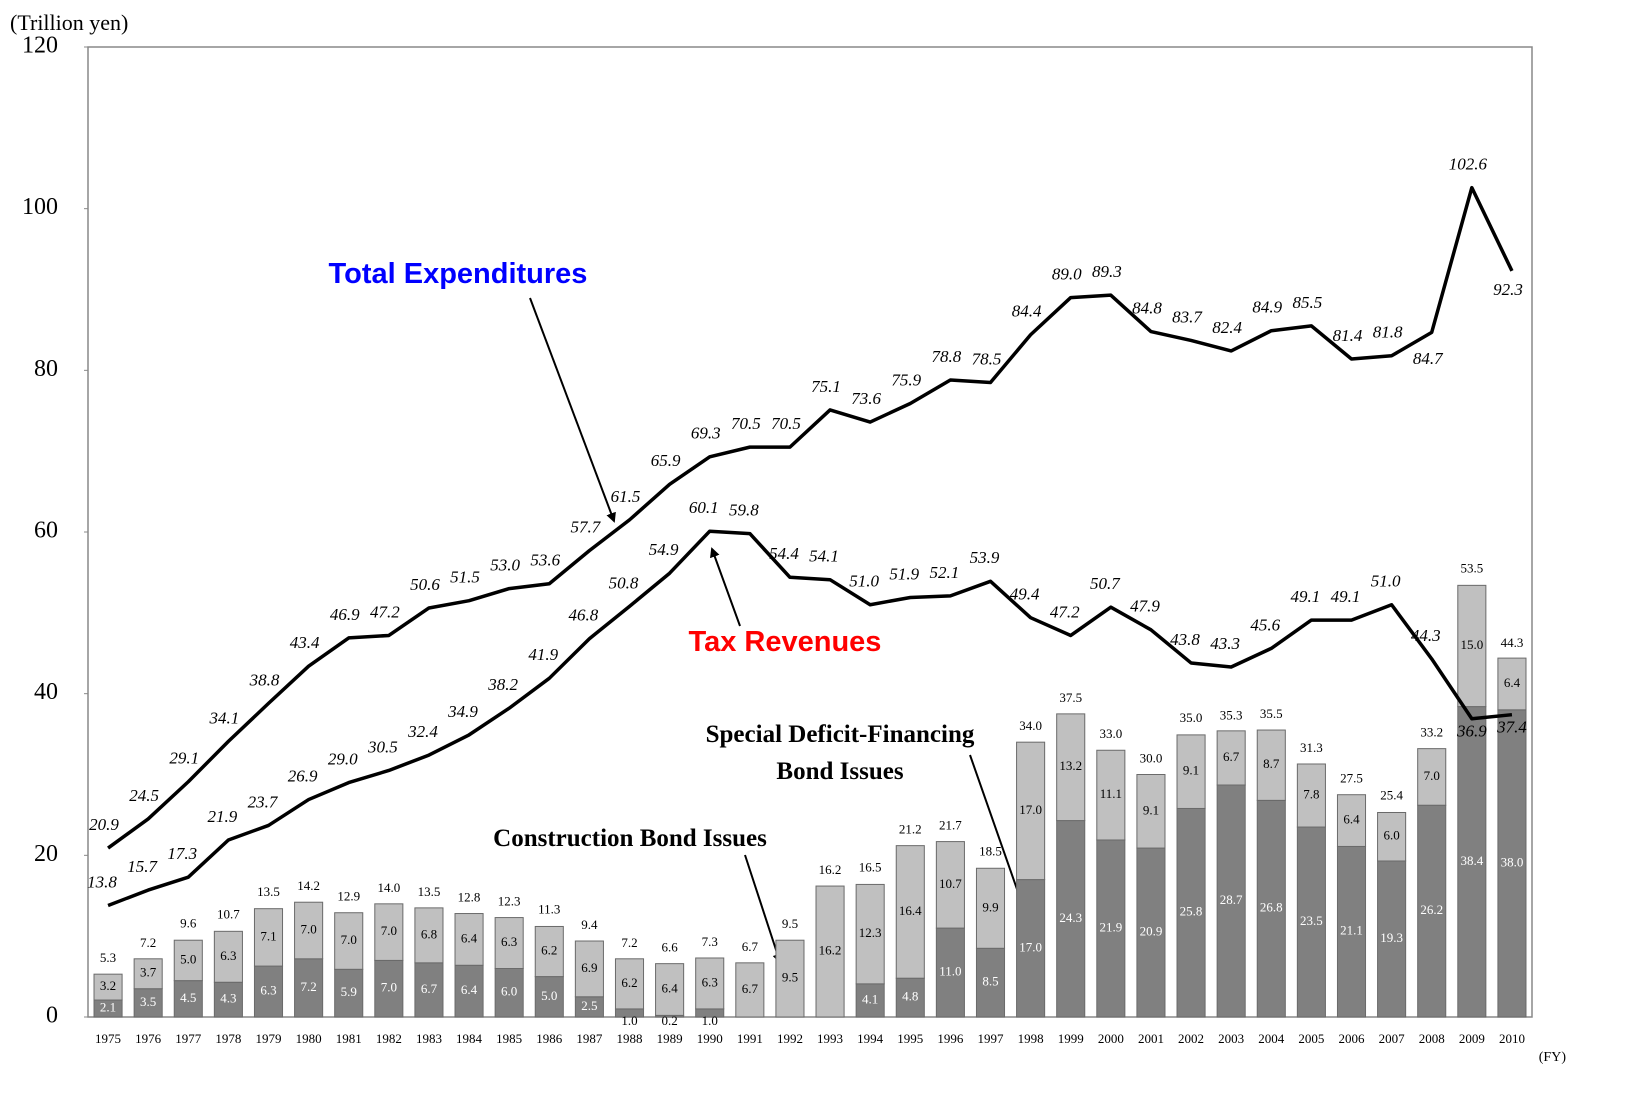 Image resolution: width=1634 pixels, height=1114 pixels. What do you see at coordinates (1147, 307) in the screenshot?
I see `line-value-label: 84.8` at bounding box center [1147, 307].